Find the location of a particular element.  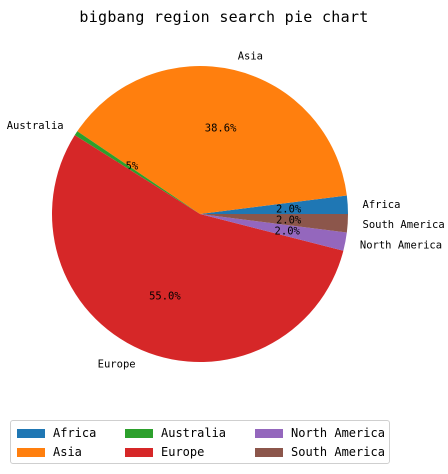

legend-label-australia: Australia is located at coordinates (194, 433).